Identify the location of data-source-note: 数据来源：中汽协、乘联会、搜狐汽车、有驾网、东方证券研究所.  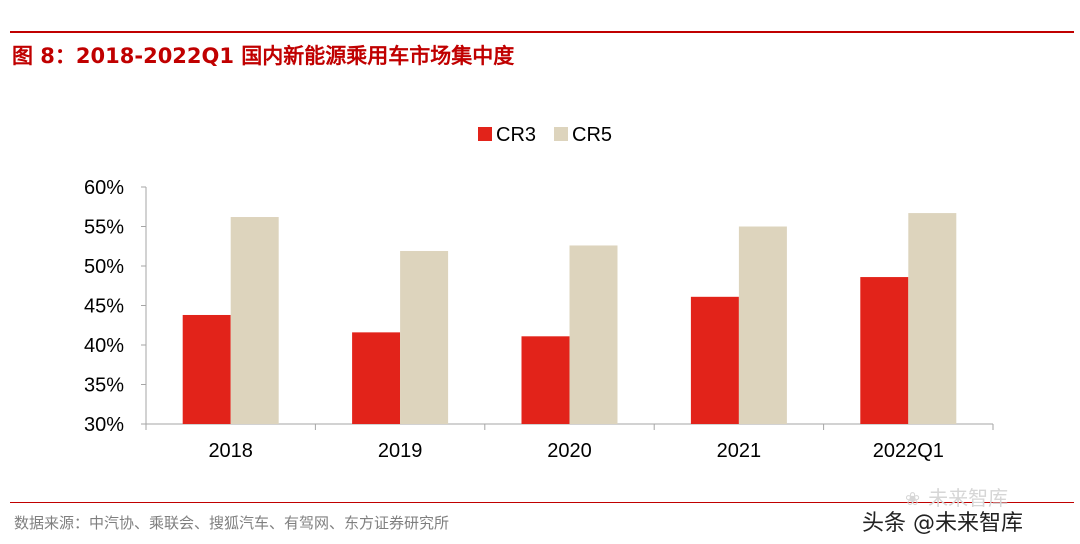
(232, 523).